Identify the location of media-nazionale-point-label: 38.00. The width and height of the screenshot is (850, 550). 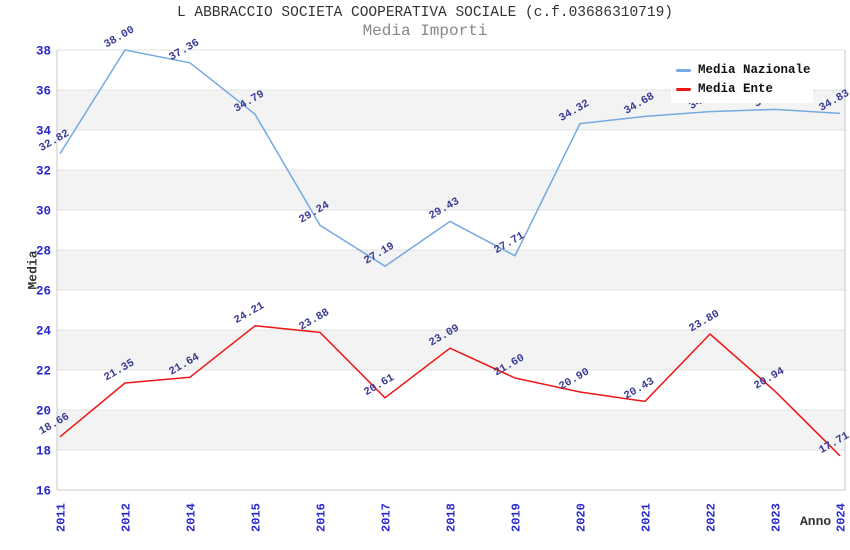
(119, 37).